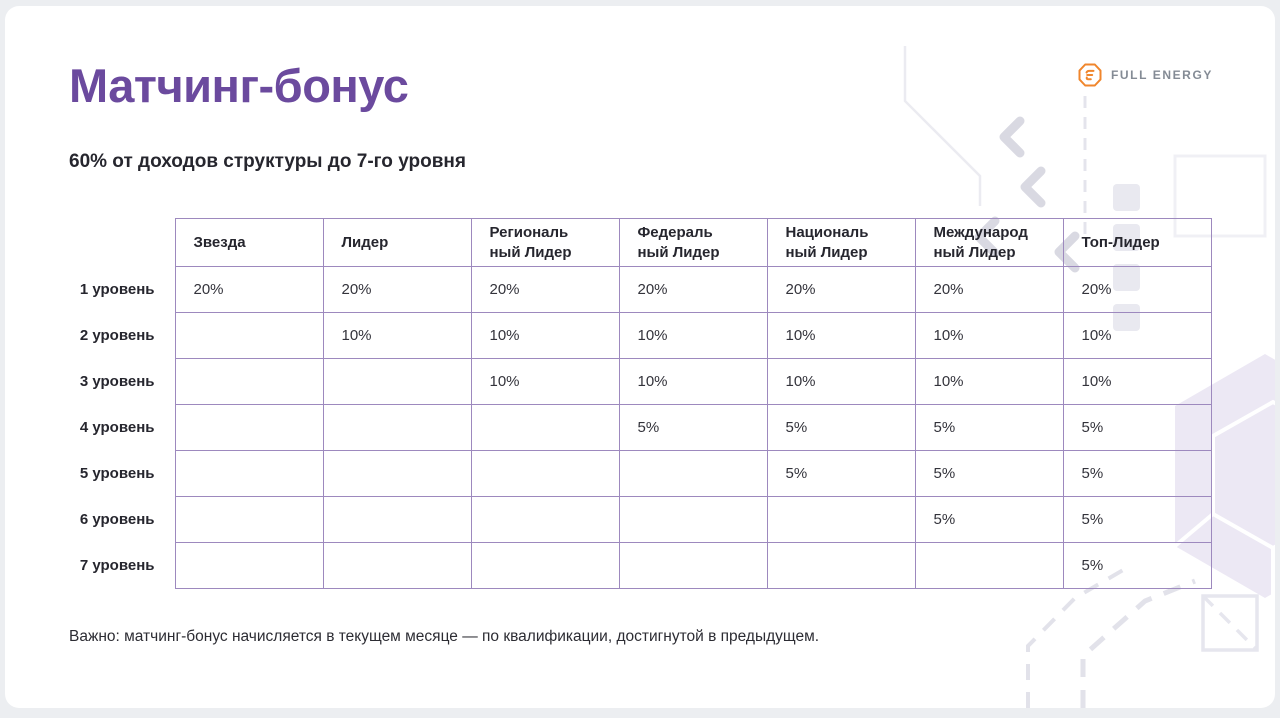 Image resolution: width=1280 pixels, height=718 pixels. Describe the element at coordinates (117, 335) in the screenshot. I see `row-label: 2 уровень` at that location.